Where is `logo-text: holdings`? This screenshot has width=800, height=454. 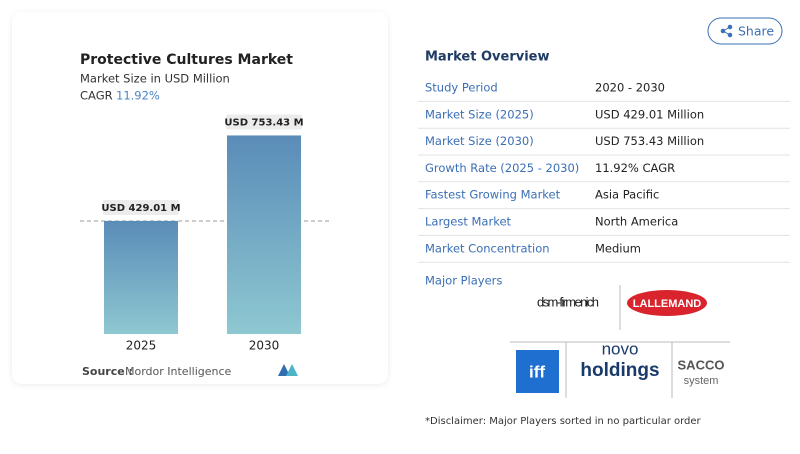
logo-text: holdings is located at coordinates (619, 370).